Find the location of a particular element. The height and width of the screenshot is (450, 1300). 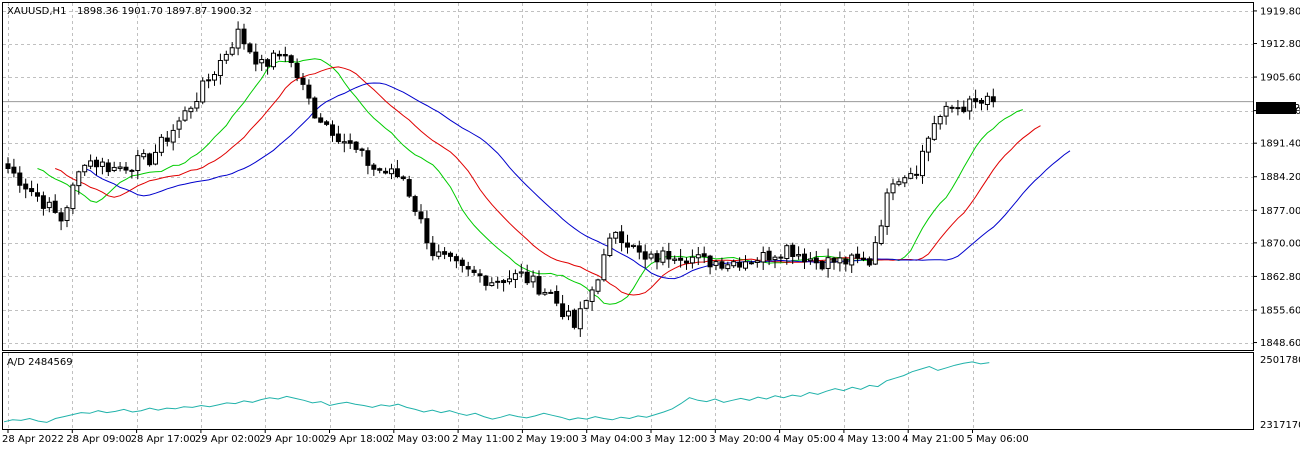

price-tick-label: 1855.60 is located at coordinates (1280, 310).